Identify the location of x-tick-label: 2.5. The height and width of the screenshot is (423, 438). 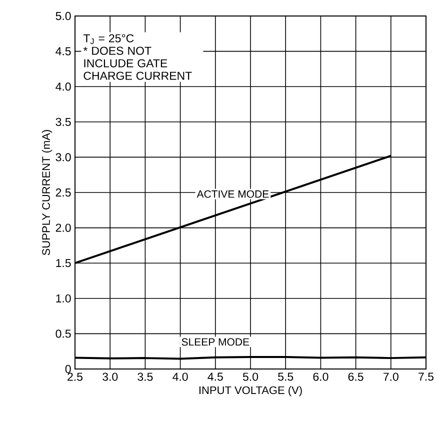
(75, 376).